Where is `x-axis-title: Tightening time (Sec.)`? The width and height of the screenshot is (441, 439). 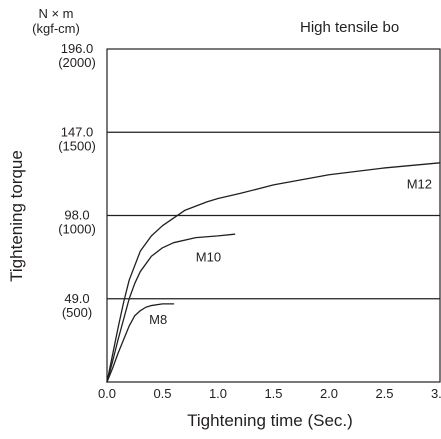 x-axis-title: Tightening time (Sec.) is located at coordinates (270, 420).